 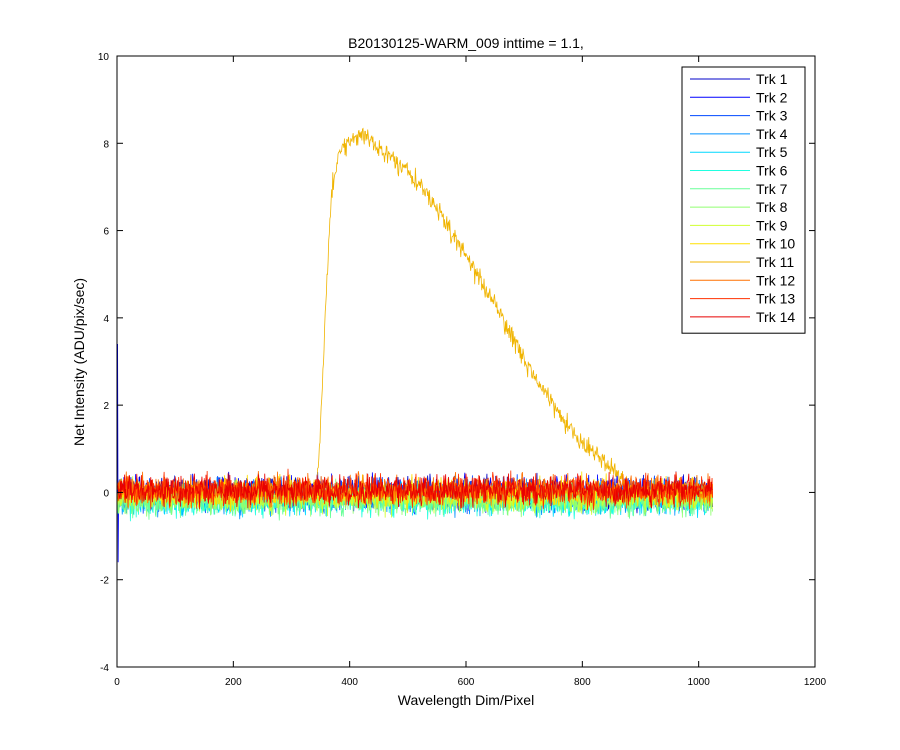 What do you see at coordinates (772, 152) in the screenshot?
I see `legend-label-5: Trk 5` at bounding box center [772, 152].